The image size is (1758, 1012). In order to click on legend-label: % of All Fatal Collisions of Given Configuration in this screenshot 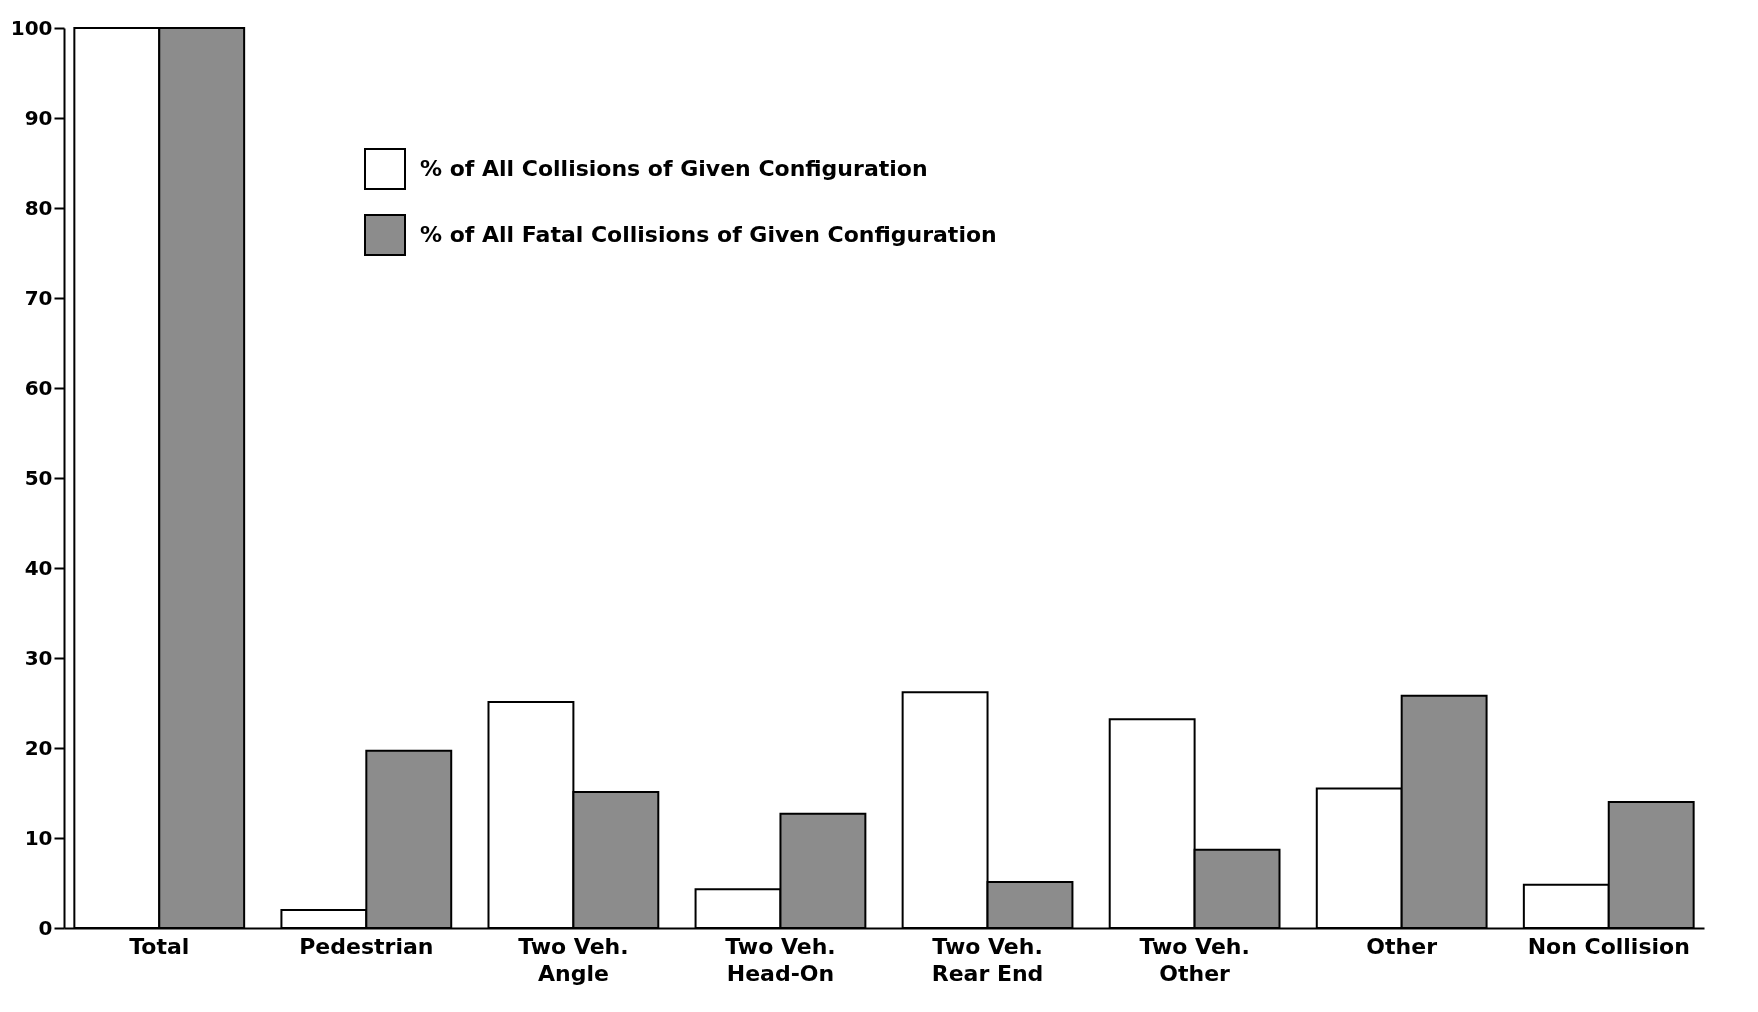, I will do `click(708, 234)`.